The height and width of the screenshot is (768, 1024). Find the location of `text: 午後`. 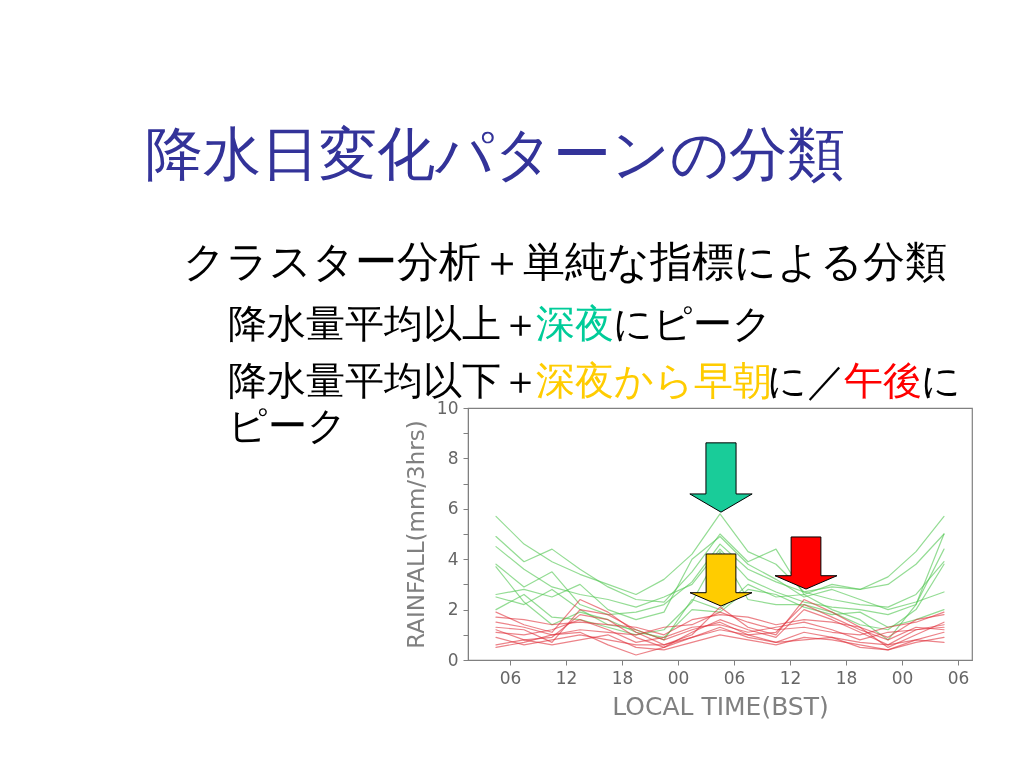

text: 午後 is located at coordinates (883, 380).